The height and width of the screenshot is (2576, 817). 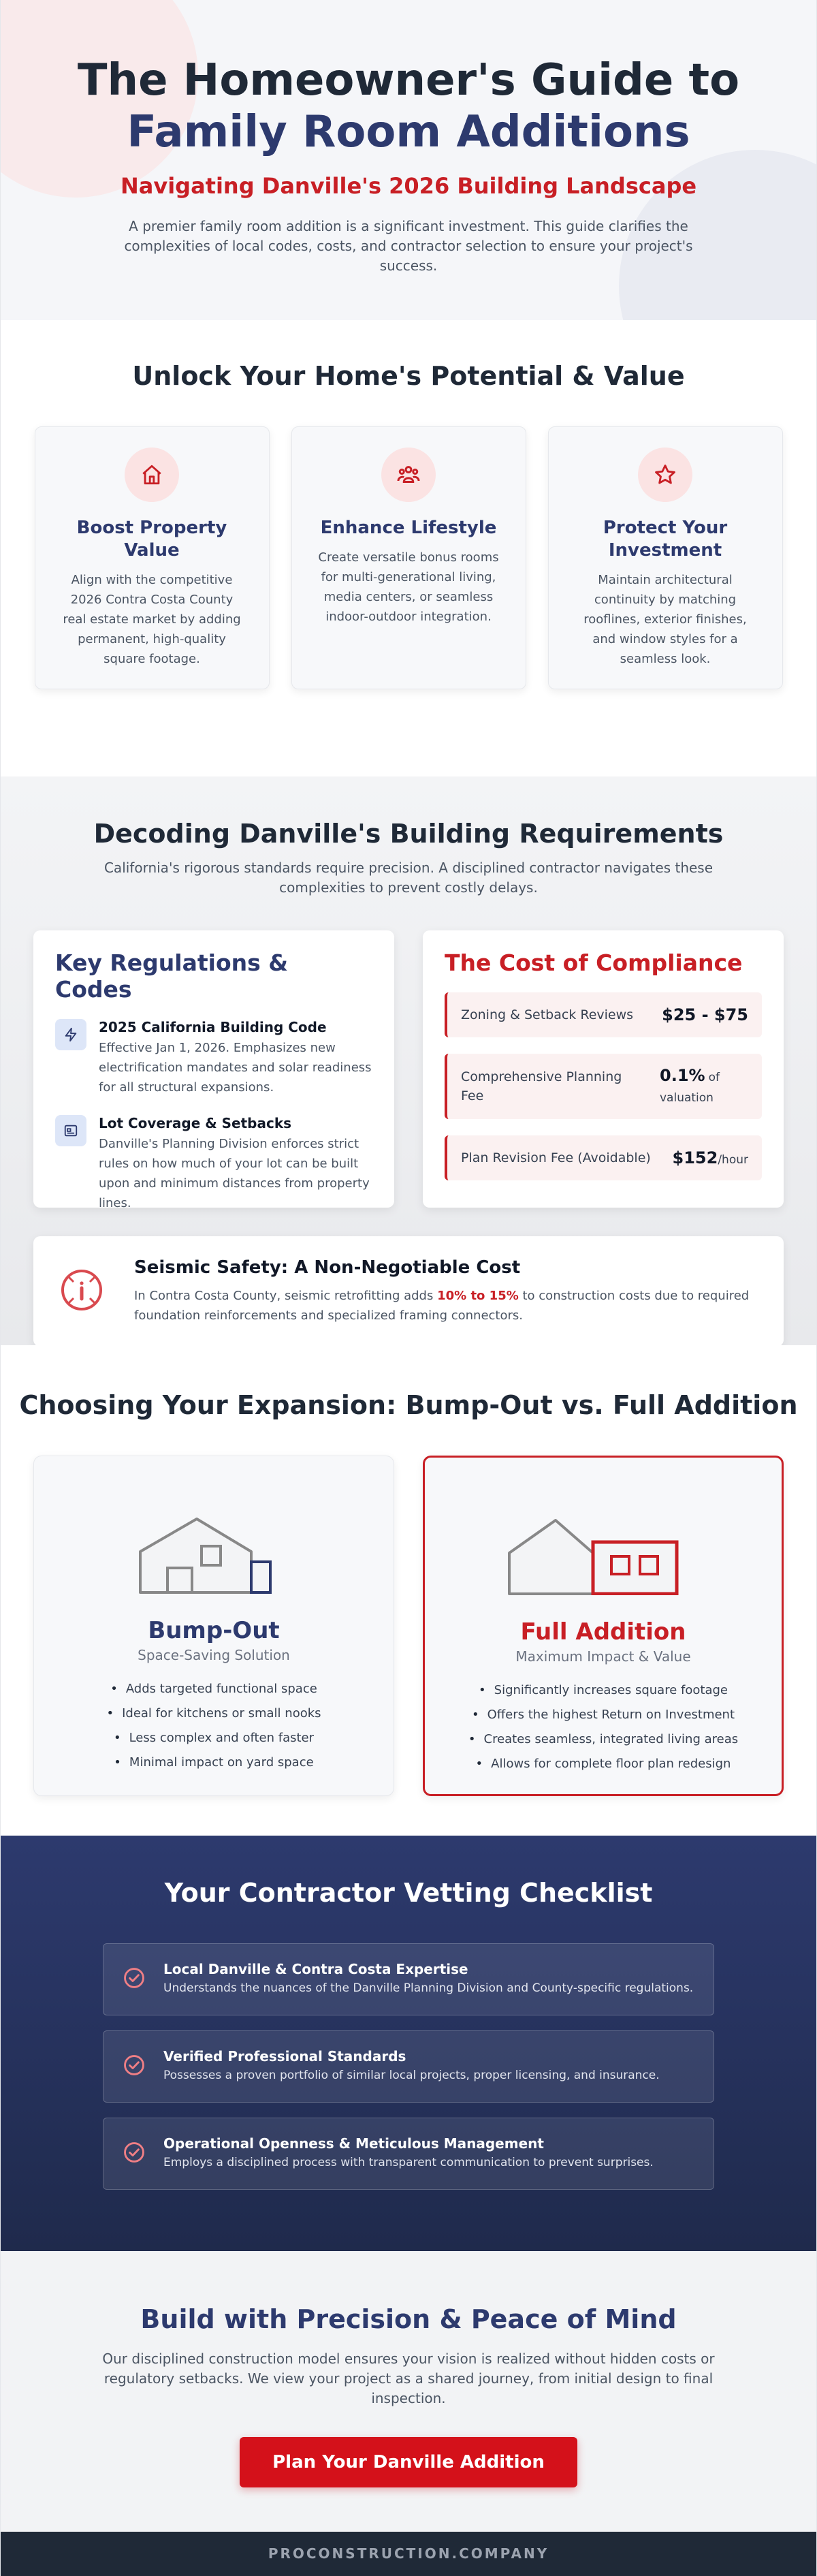 What do you see at coordinates (603, 1715) in the screenshot?
I see `list-item: Offers the highest Return on Investment` at bounding box center [603, 1715].